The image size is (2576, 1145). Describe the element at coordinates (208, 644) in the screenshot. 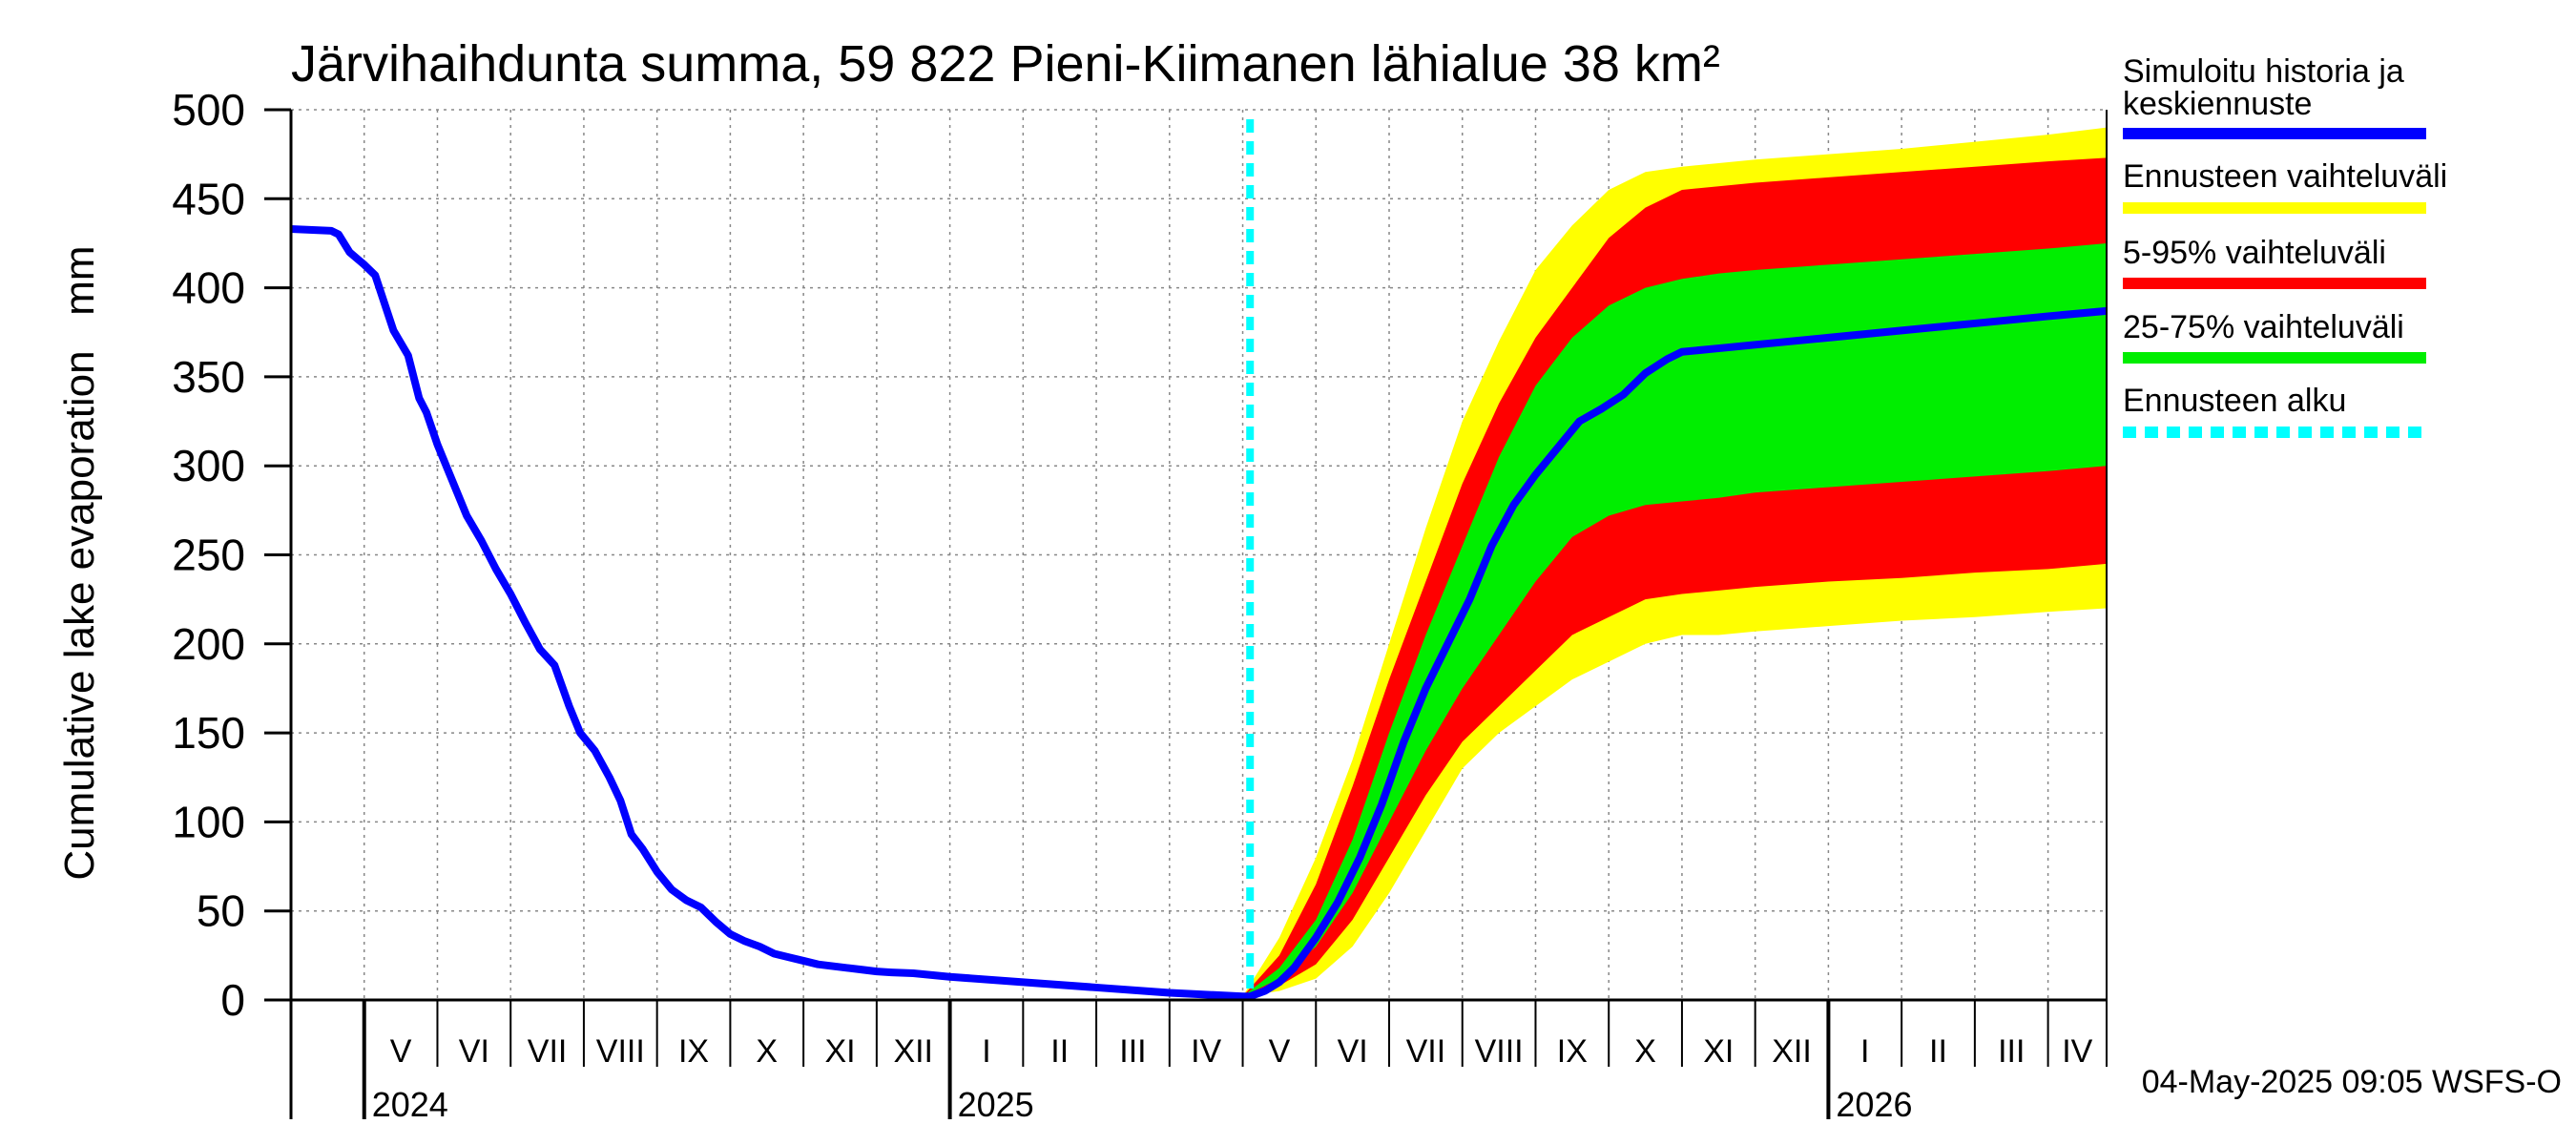

I see `y-tick-label: 200` at that location.